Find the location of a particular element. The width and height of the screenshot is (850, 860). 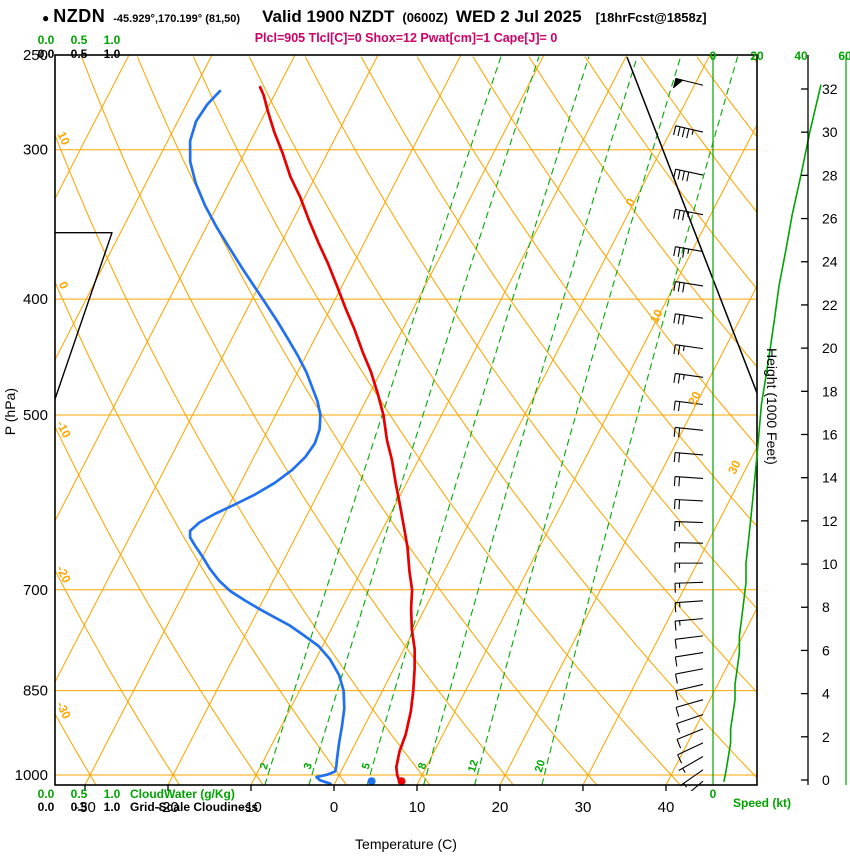

svg-text: 1000 is located at coordinates (31, 775).